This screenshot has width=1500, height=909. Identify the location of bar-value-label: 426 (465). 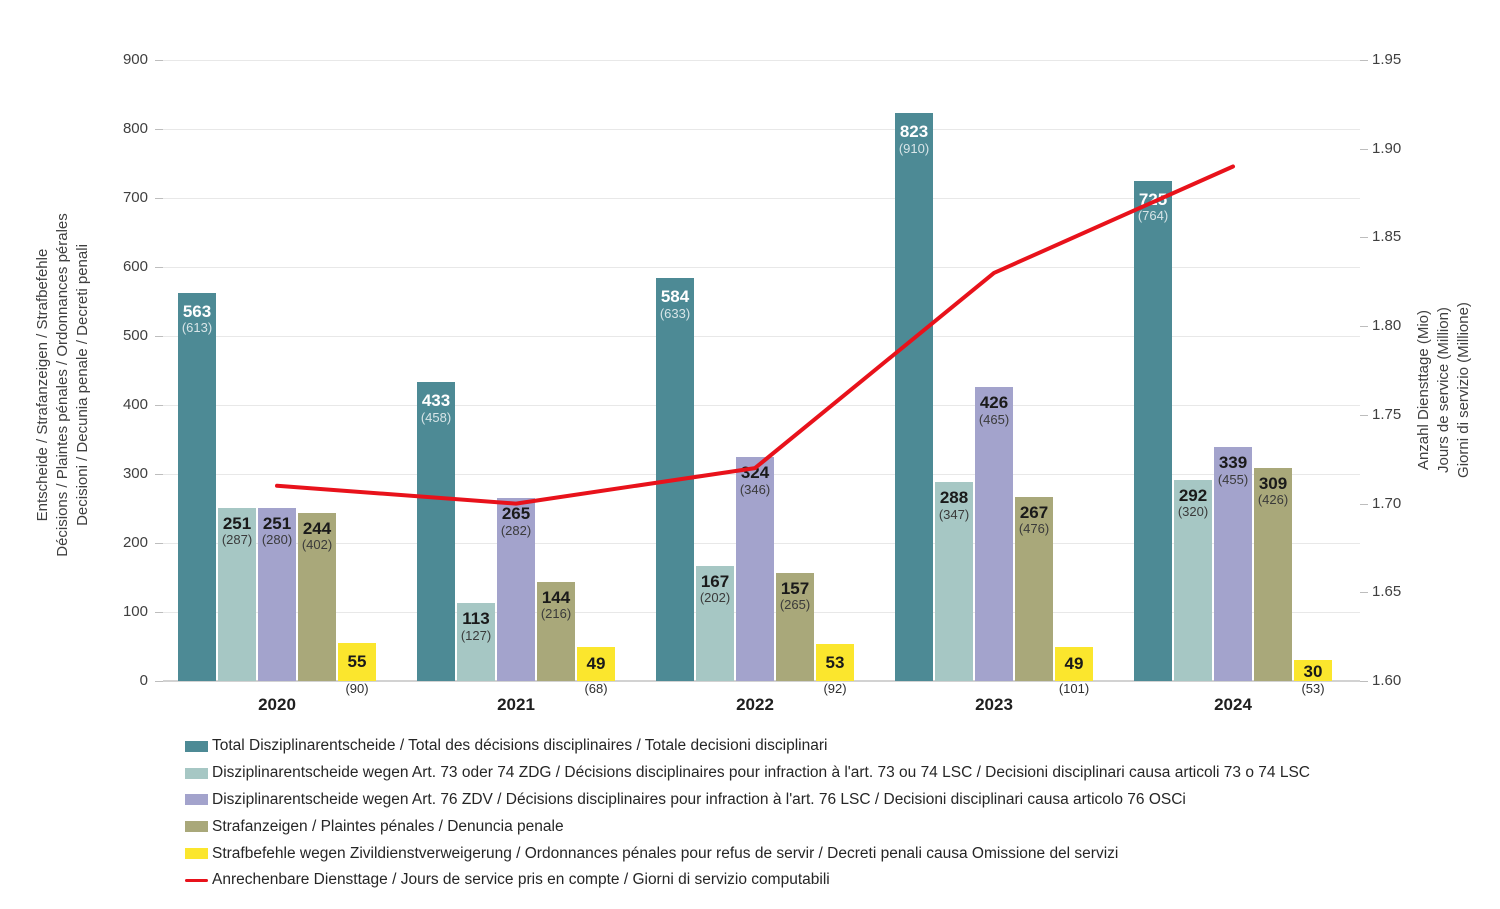
(994, 410).